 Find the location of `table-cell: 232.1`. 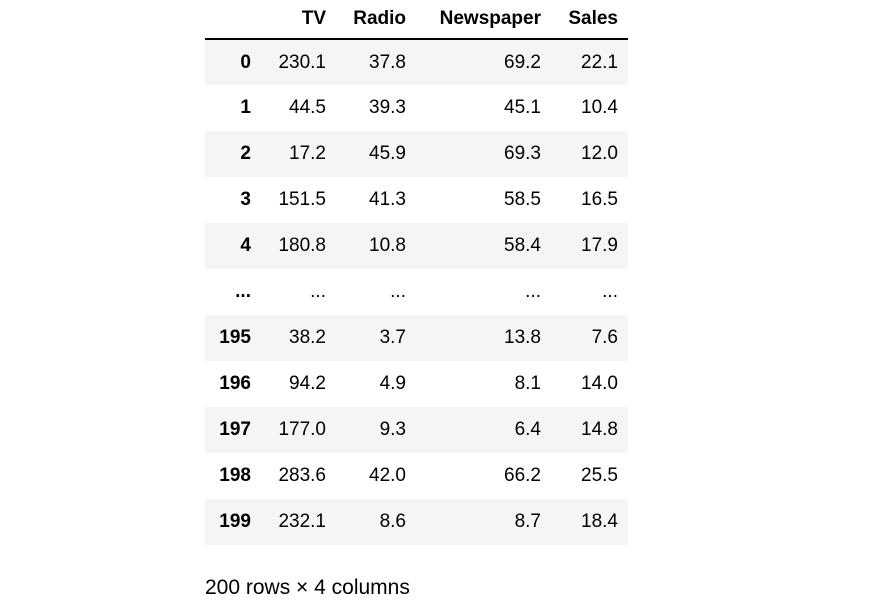

table-cell: 232.1 is located at coordinates (302, 521).